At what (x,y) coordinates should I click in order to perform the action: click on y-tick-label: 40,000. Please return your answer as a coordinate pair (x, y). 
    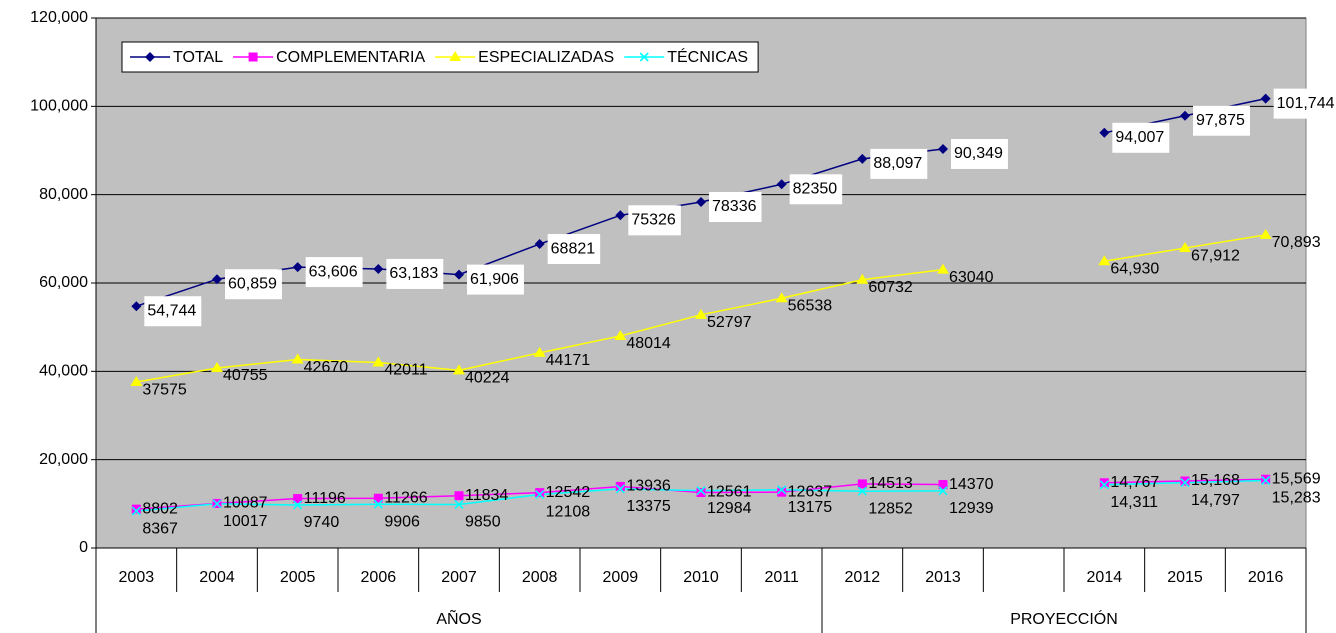
    Looking at the image, I should click on (63, 371).